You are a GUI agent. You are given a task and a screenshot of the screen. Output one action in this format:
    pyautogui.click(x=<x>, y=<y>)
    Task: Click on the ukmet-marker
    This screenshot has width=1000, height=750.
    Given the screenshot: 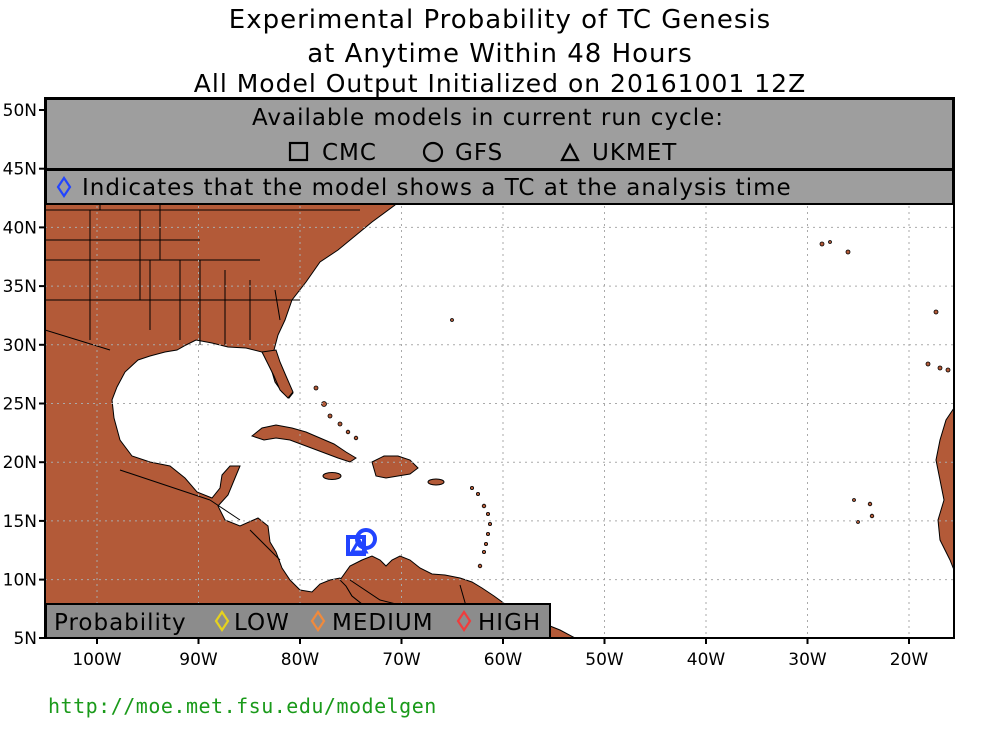 What is the action you would take?
    pyautogui.click(x=359, y=545)
    